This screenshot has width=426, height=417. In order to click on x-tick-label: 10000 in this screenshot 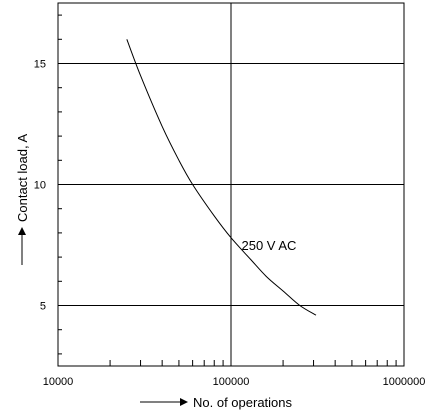, I will do `click(58, 382)`.